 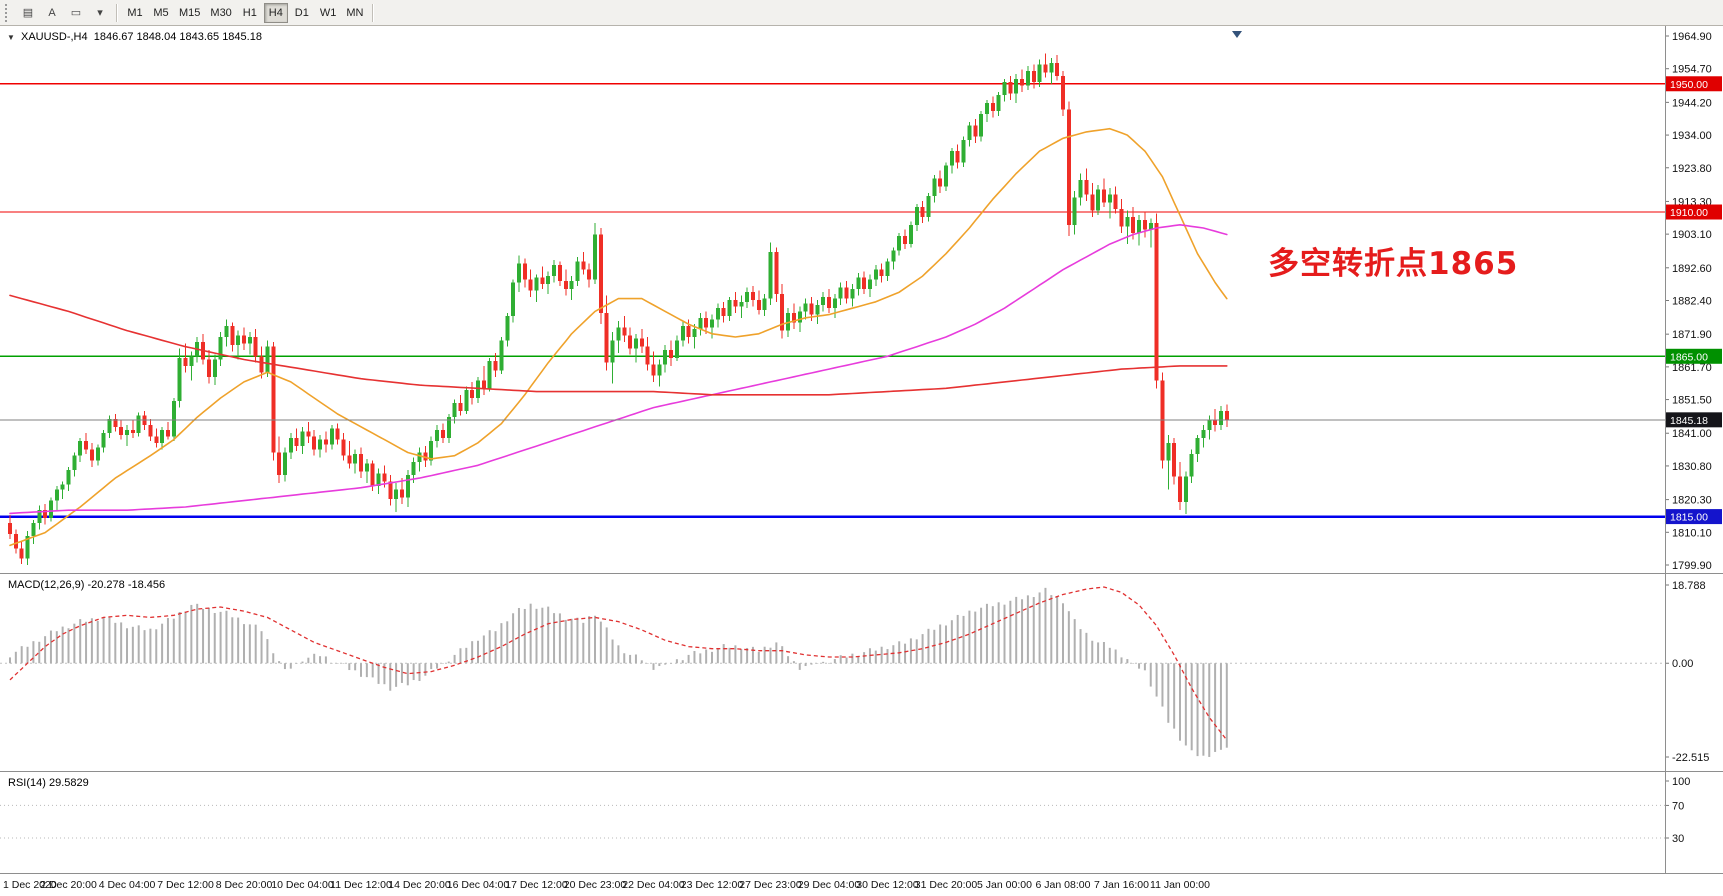 I want to click on svg-text: 1934.00, so click(x=1692, y=136).